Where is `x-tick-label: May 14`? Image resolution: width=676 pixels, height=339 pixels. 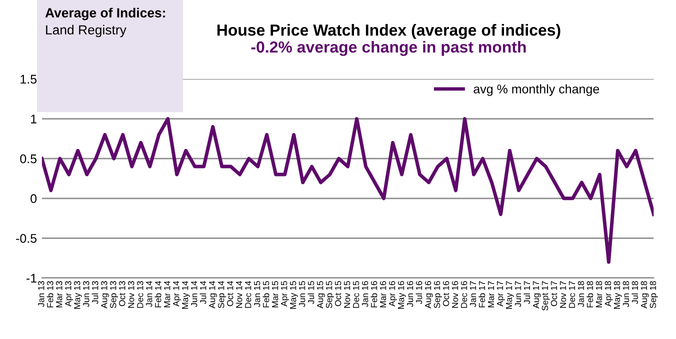
x-tick-label: May 14 is located at coordinates (186, 295).